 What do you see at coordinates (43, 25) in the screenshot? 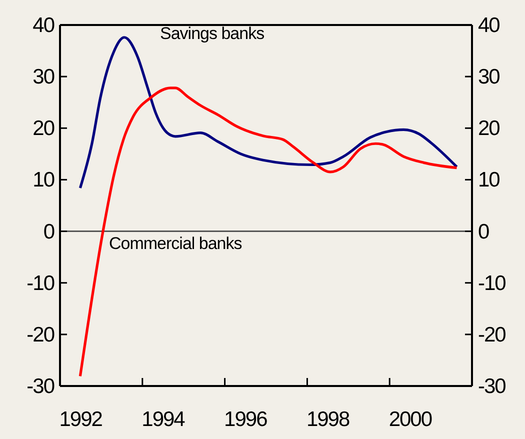
I see `y-tick-label: 40` at bounding box center [43, 25].